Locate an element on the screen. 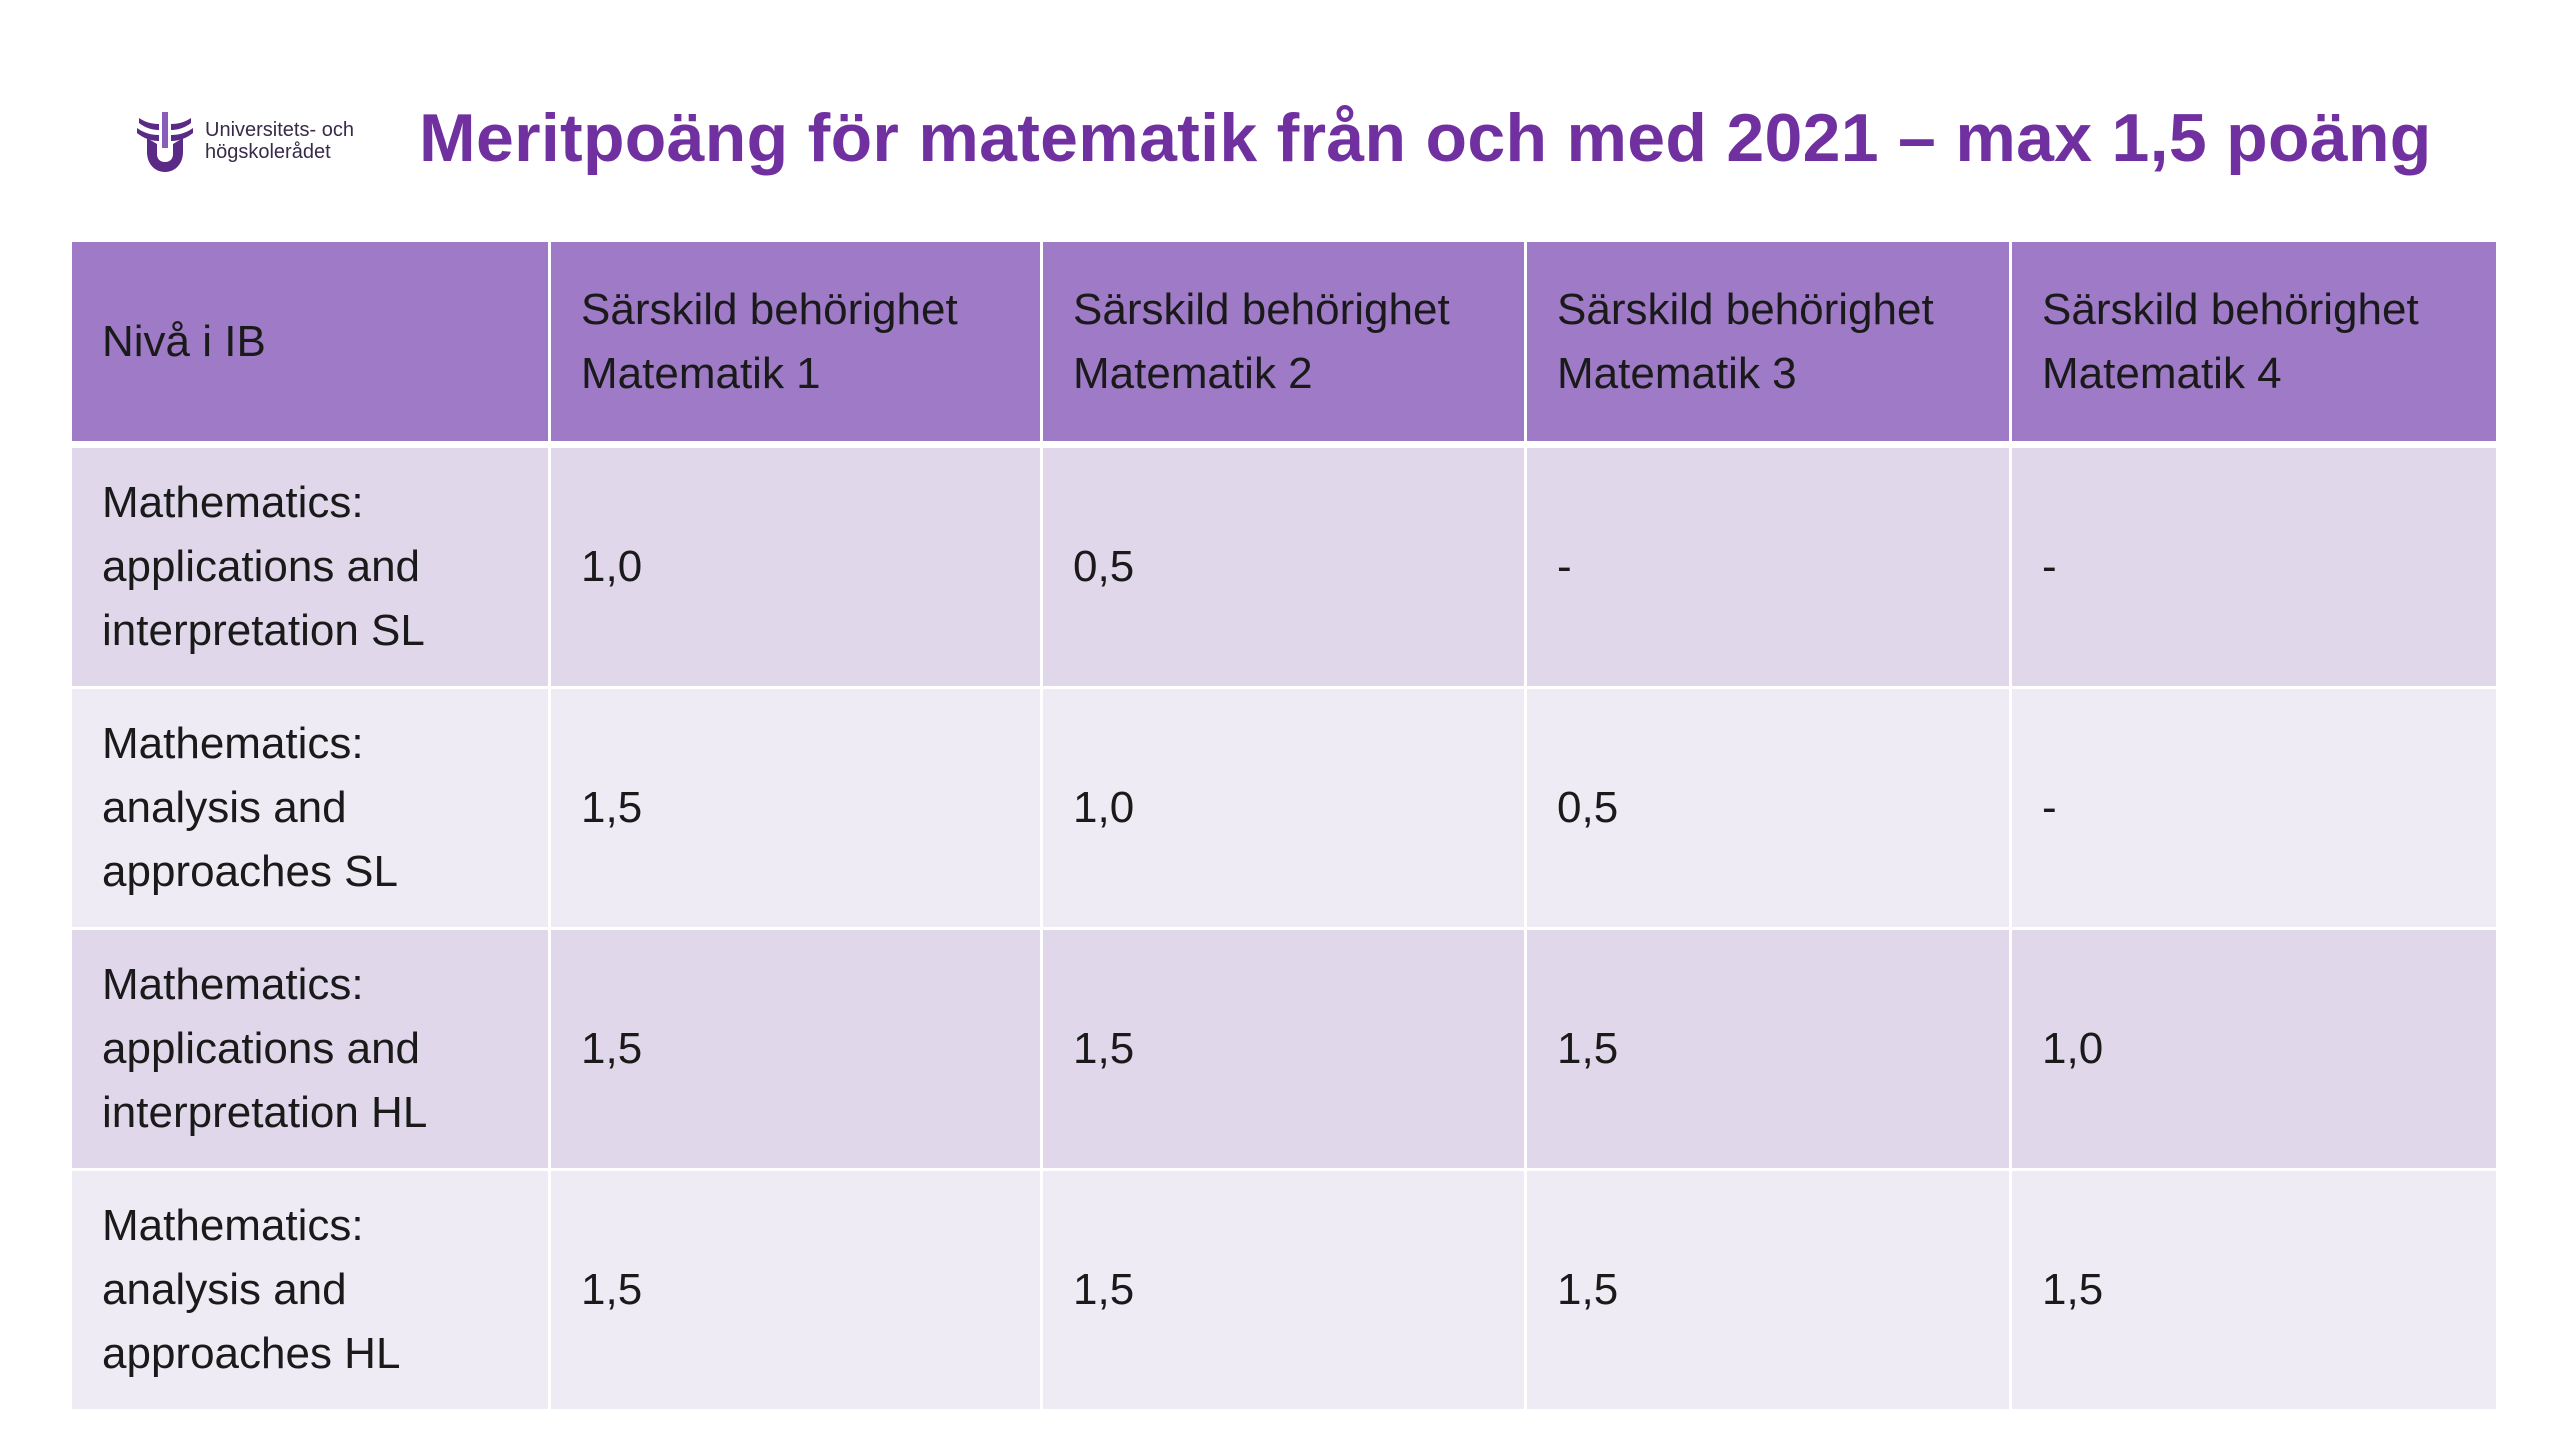 This screenshot has width=2560, height=1440. header-line: Matematik 1 is located at coordinates (701, 373).